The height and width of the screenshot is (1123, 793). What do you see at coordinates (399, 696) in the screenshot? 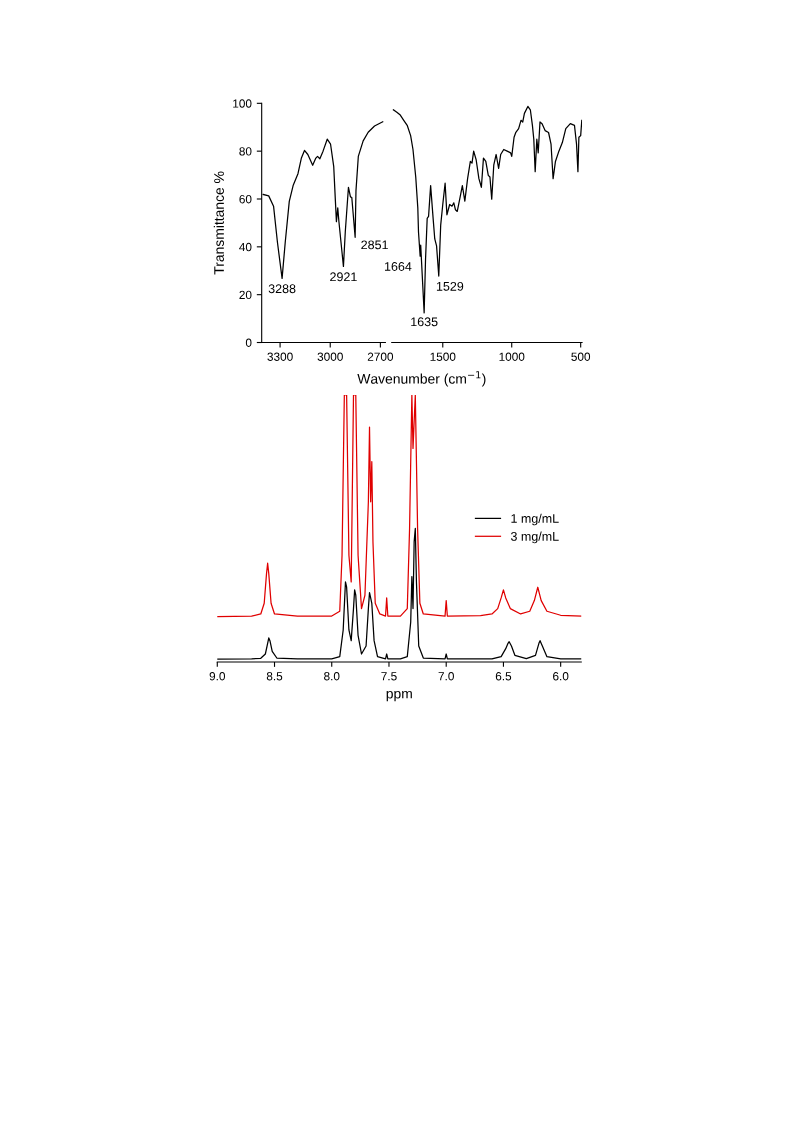
I see `x-axis-title: ppm` at bounding box center [399, 696].